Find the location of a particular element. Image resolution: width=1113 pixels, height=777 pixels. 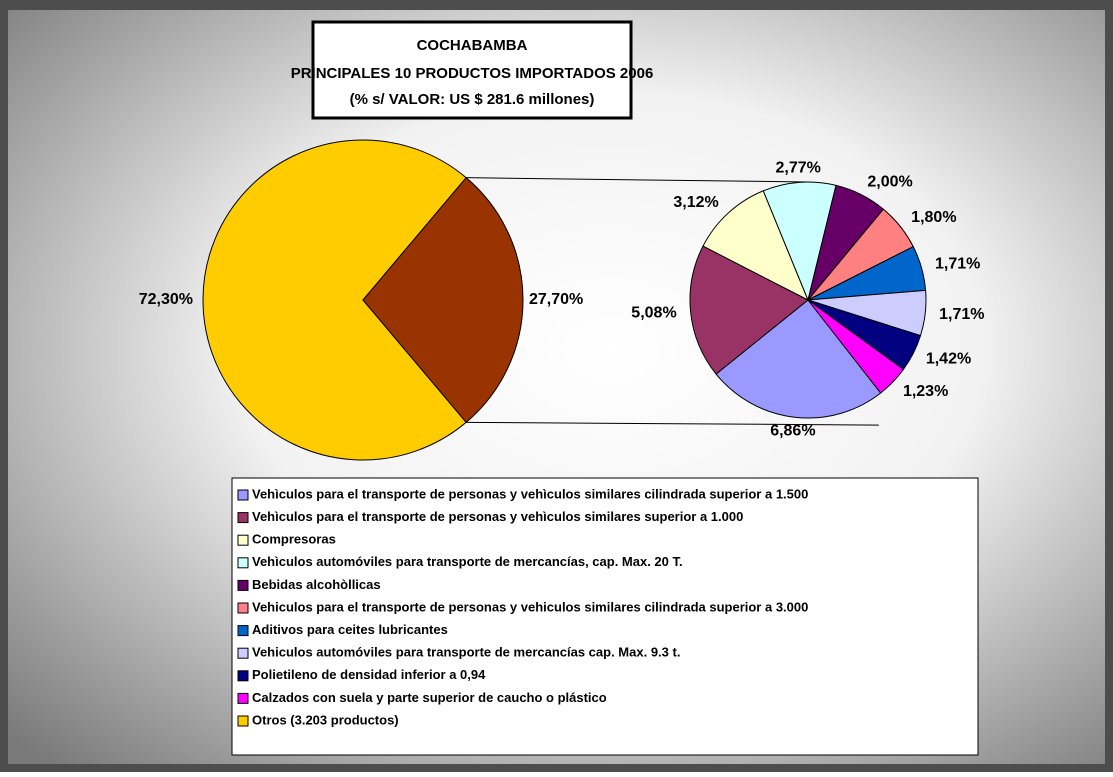

data-label: 3,12% is located at coordinates (695, 202).